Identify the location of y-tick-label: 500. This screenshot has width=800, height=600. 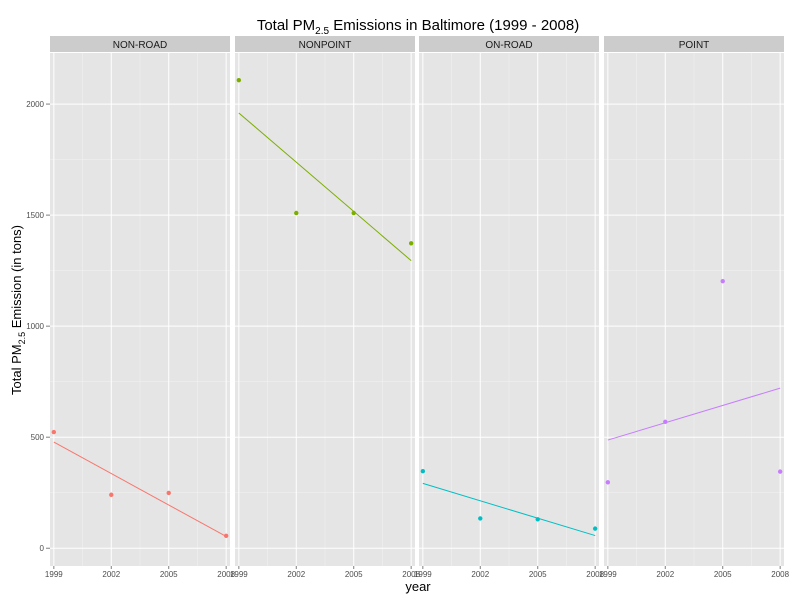
(38, 437).